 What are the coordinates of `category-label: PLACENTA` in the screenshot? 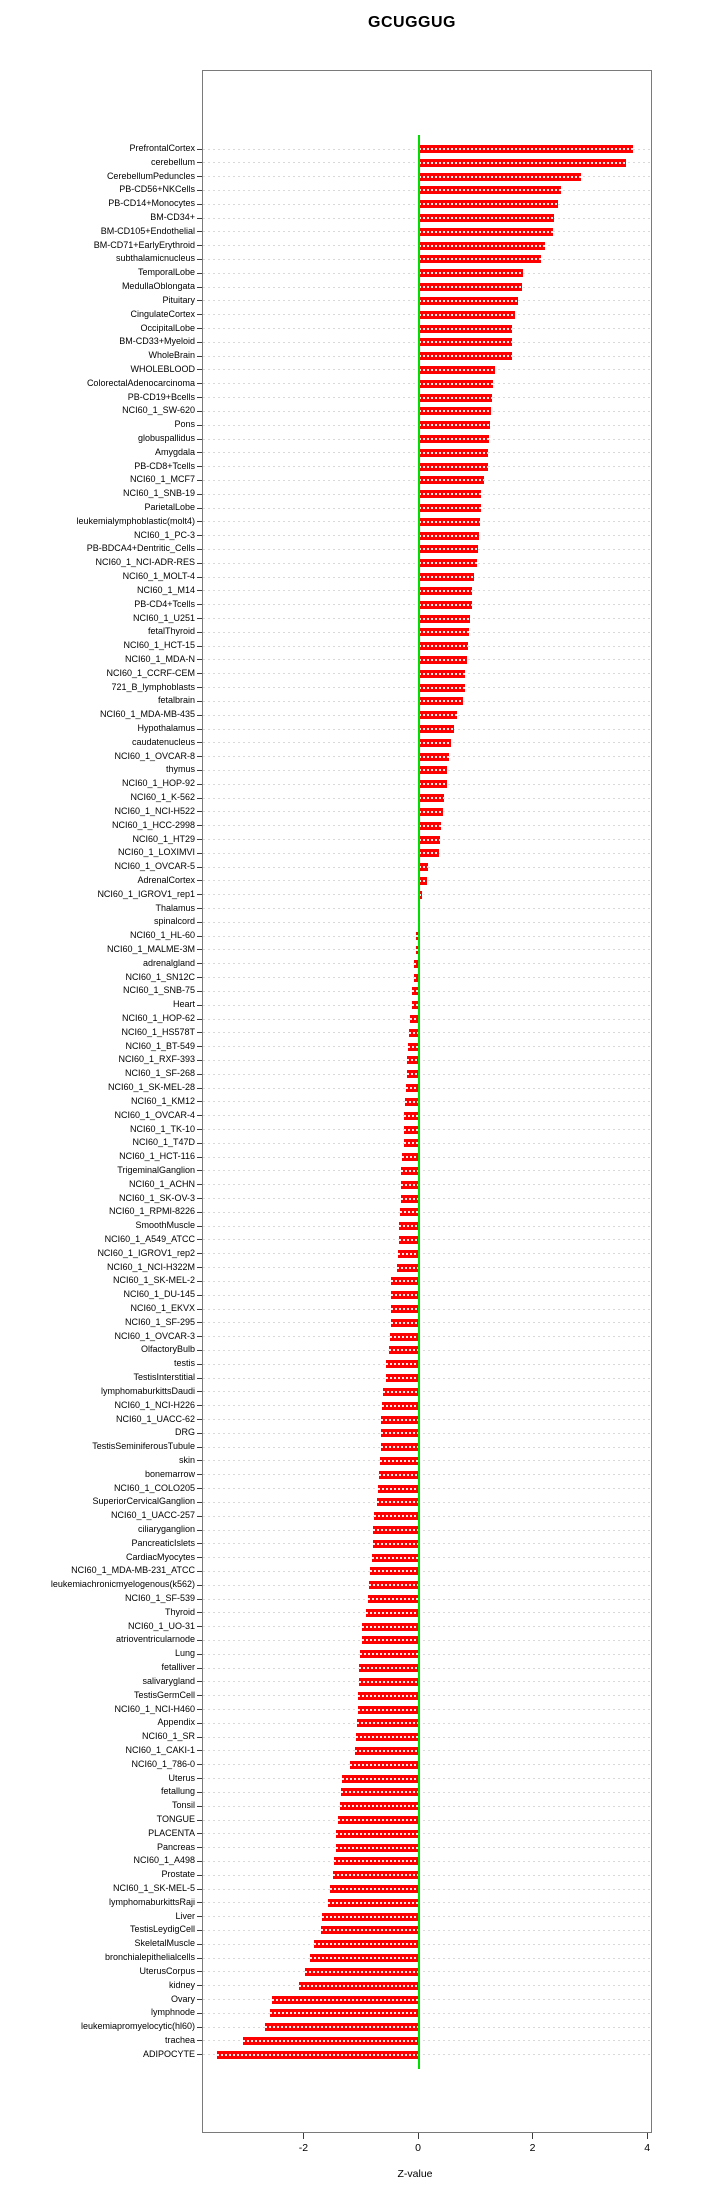 It's located at (171, 1832).